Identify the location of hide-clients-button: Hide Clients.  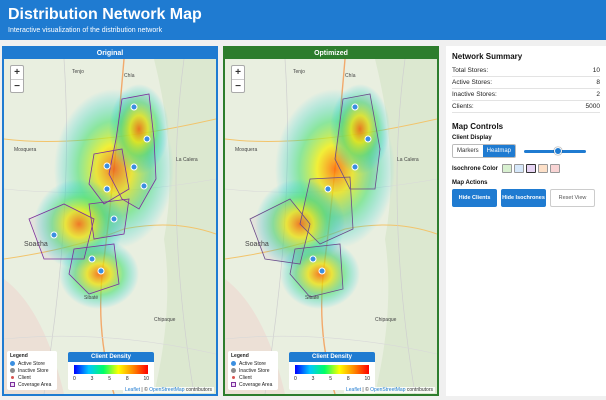
(474, 198).